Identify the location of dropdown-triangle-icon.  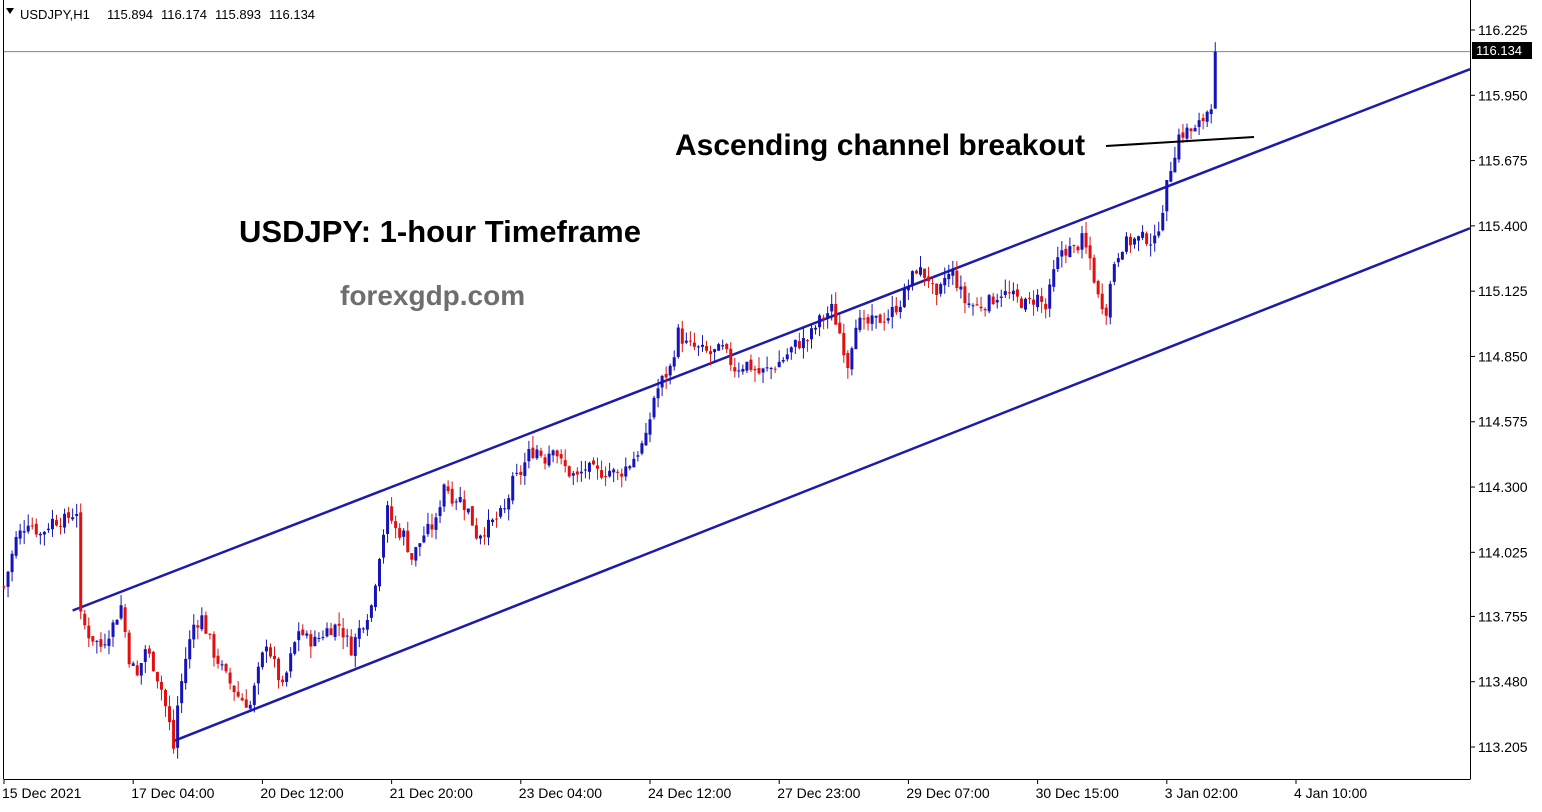
(10, 11).